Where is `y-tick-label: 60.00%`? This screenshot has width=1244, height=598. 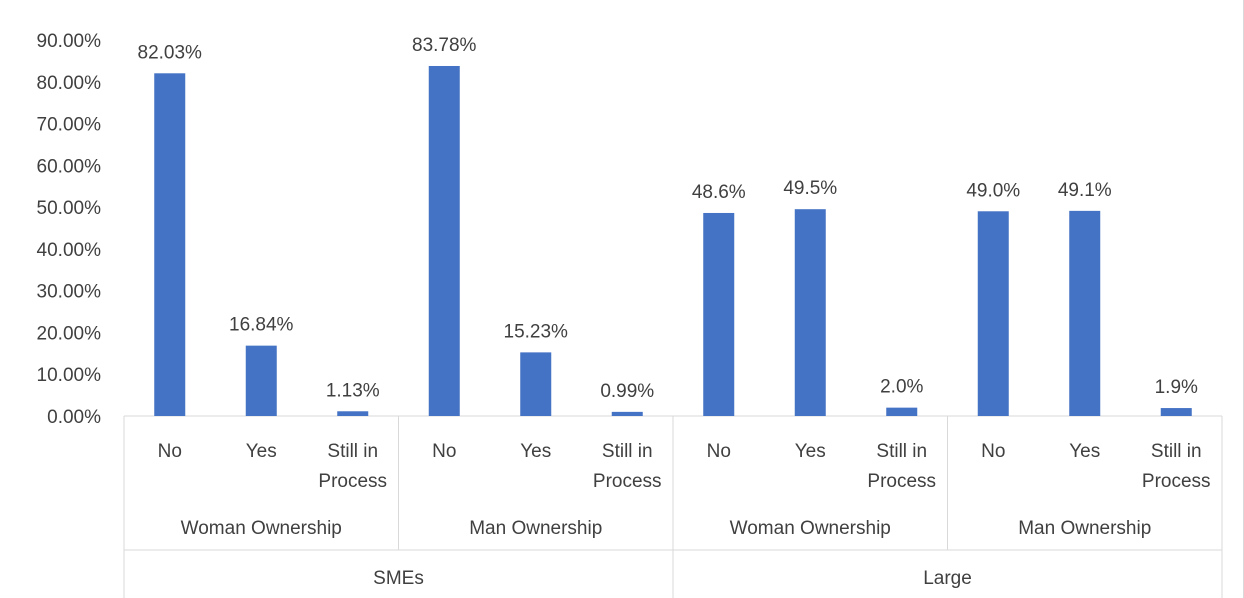
y-tick-label: 60.00% is located at coordinates (69, 166).